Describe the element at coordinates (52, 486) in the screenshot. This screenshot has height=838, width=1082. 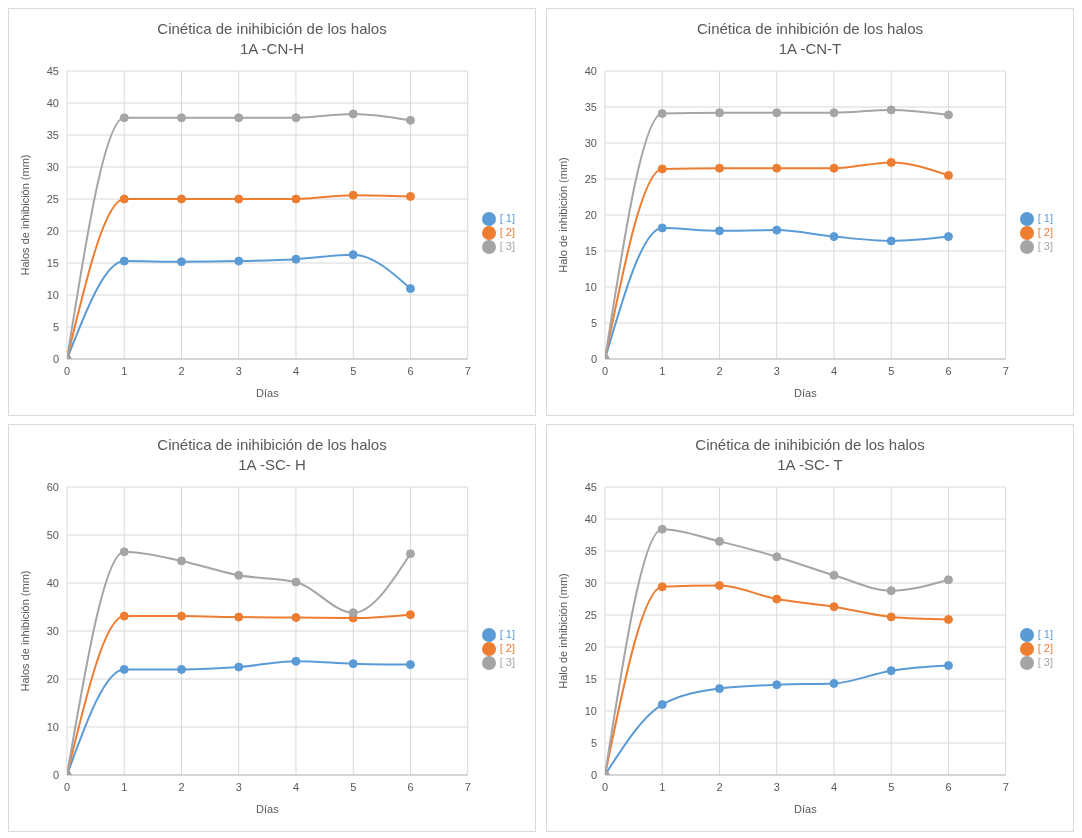
I see `y-tick-label: 60` at that location.